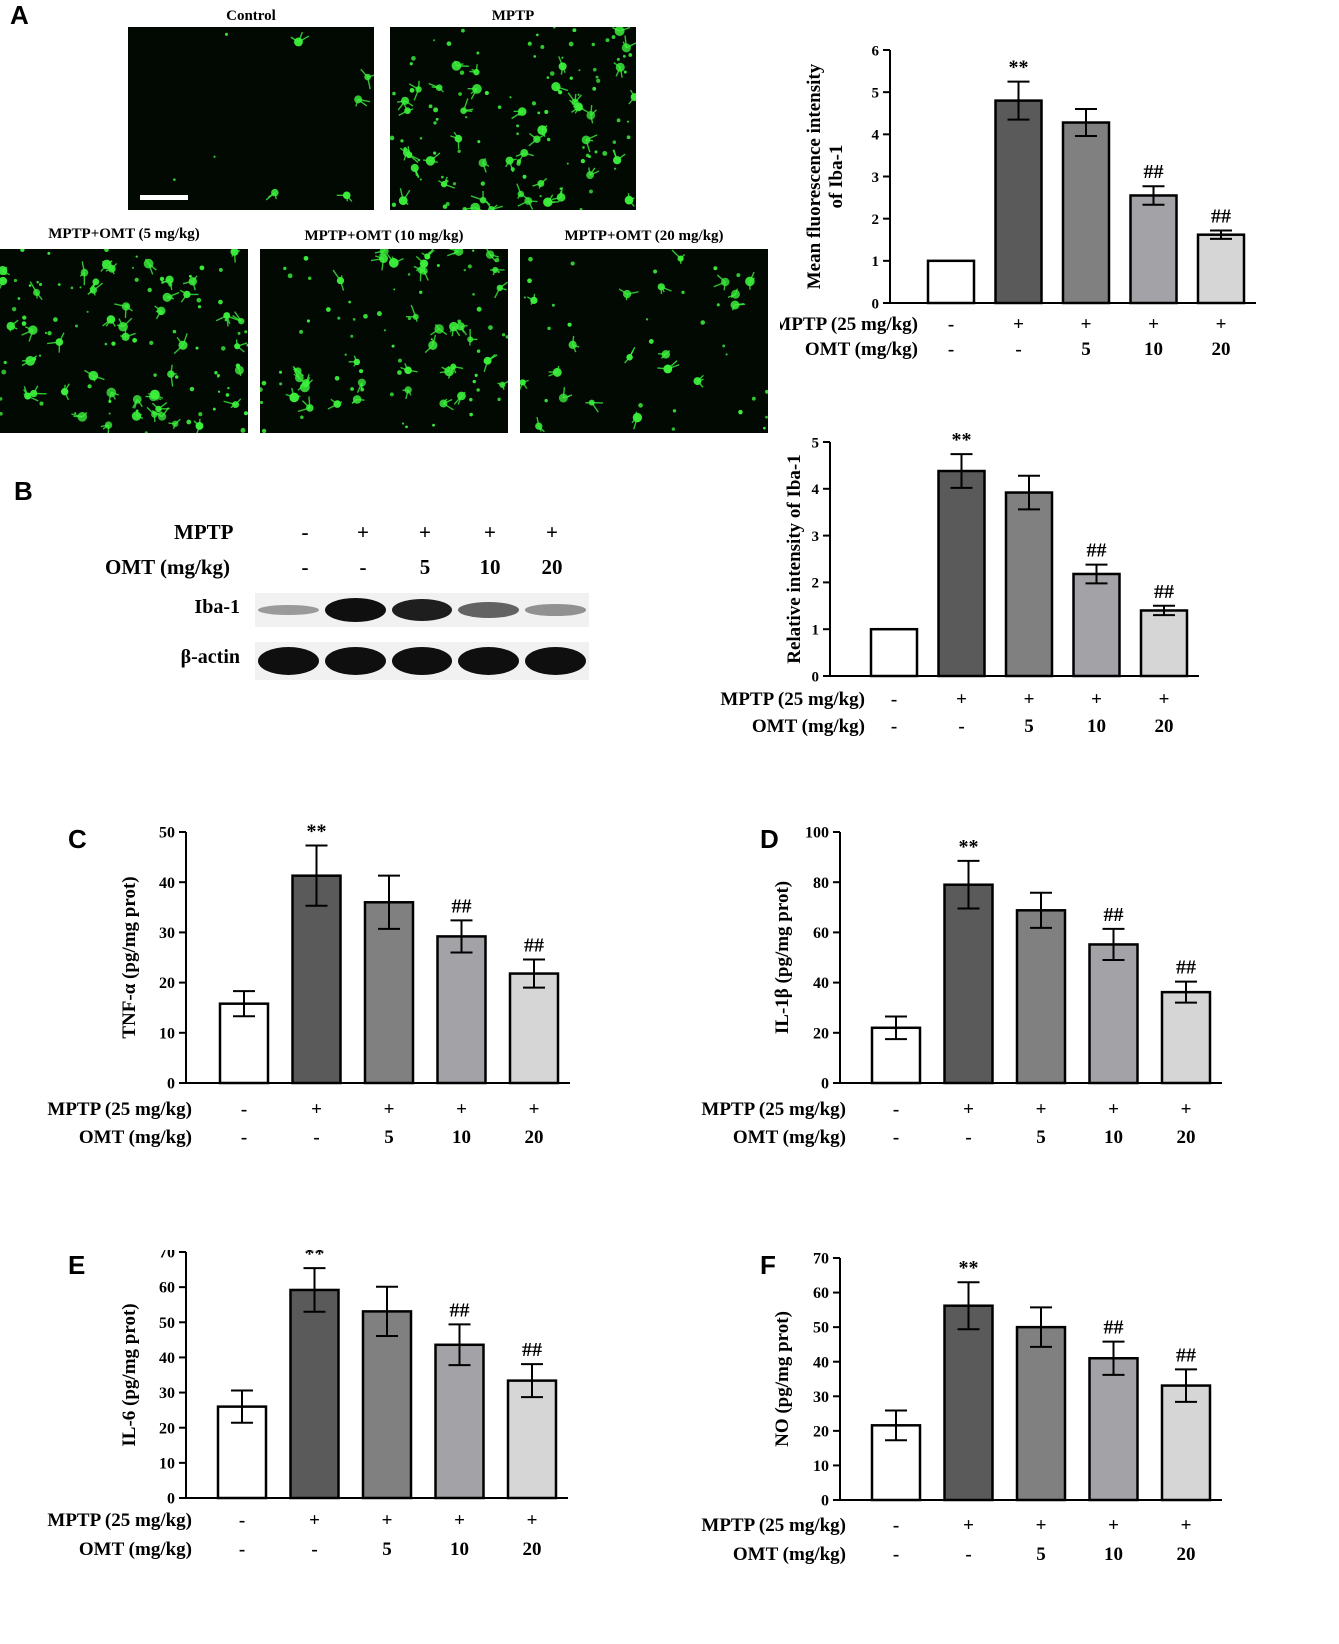  I want to click on blot-band, so click(422, 610).